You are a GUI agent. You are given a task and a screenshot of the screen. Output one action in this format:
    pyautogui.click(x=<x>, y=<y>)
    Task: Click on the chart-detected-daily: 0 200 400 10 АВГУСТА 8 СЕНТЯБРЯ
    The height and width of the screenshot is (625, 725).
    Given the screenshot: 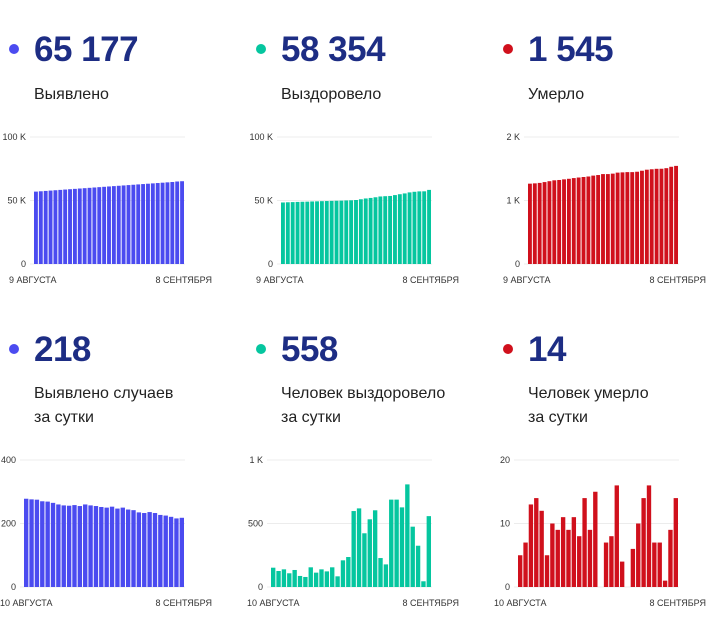 What is the action you would take?
    pyautogui.click(x=106, y=531)
    